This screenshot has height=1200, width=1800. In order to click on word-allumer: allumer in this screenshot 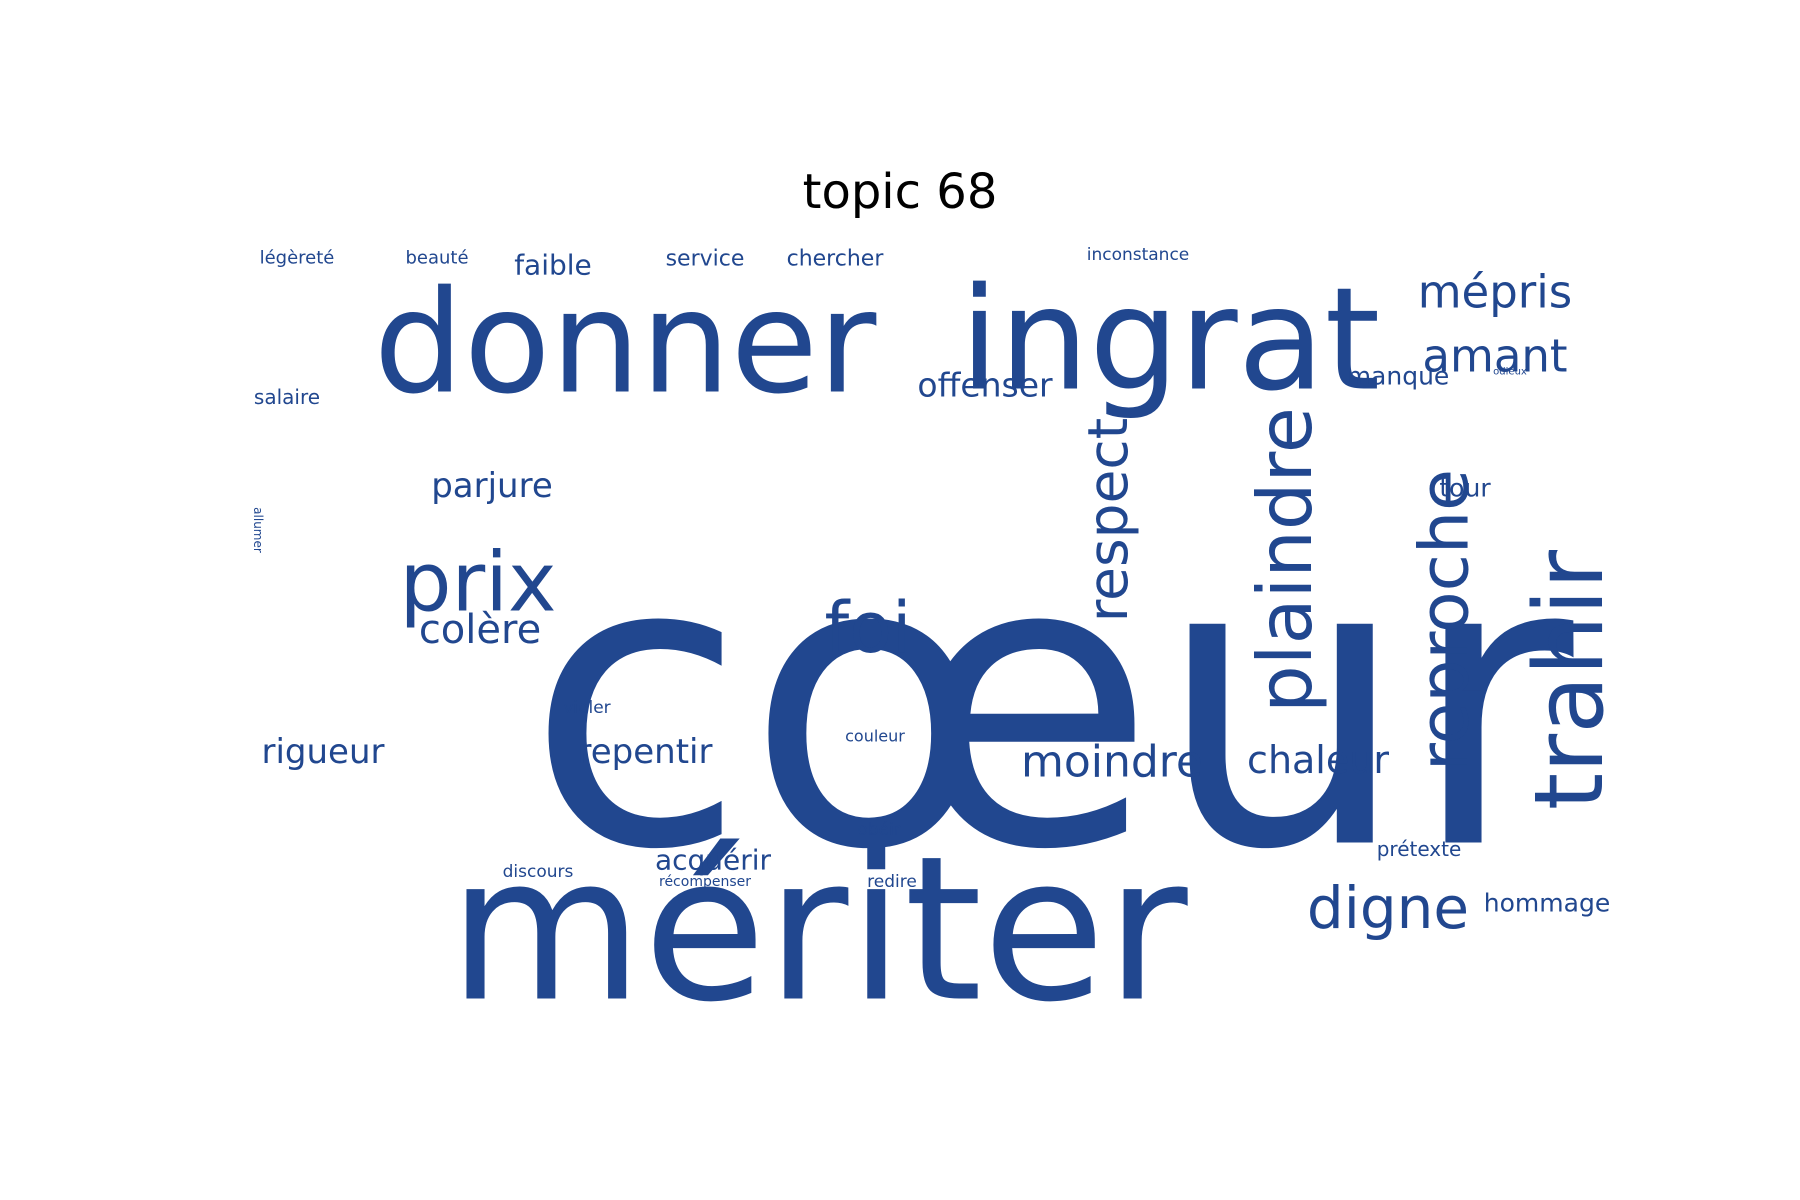, I will do `click(258, 530)`.